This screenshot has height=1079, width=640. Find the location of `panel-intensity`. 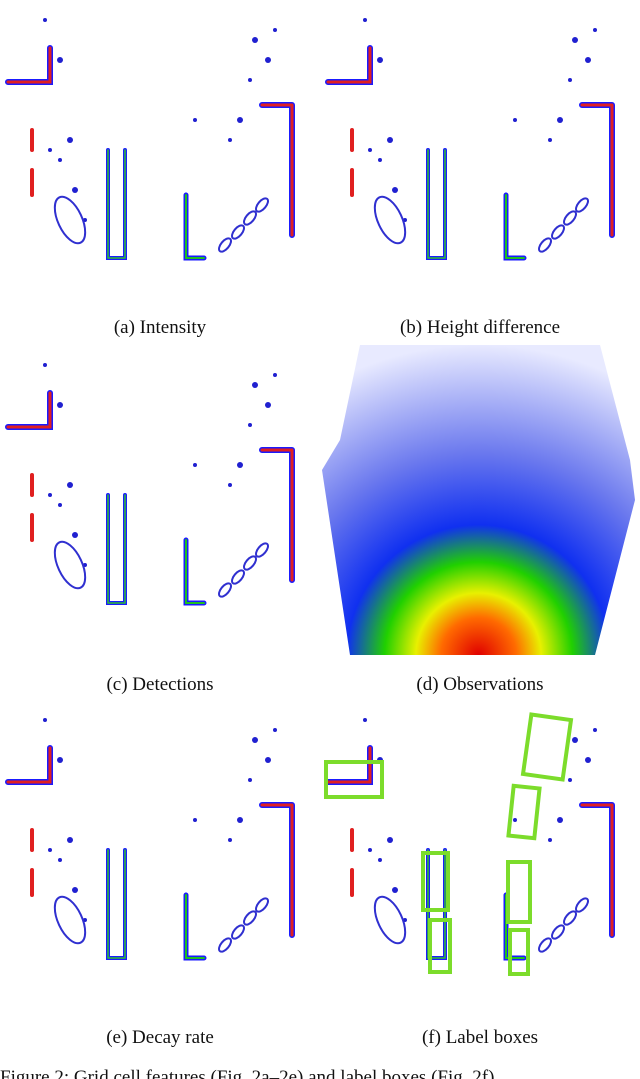

panel-intensity is located at coordinates (150, 138).